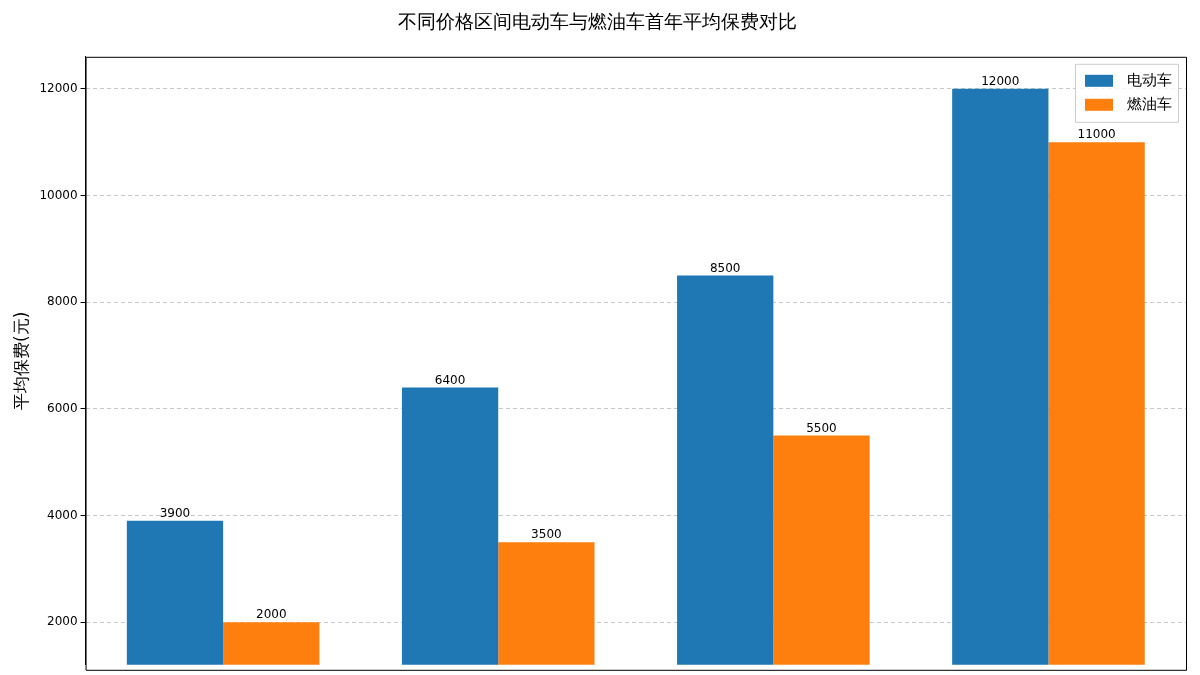 The image size is (1200, 675). What do you see at coordinates (1149, 103) in the screenshot?
I see `legend-label: 燃油车` at bounding box center [1149, 103].